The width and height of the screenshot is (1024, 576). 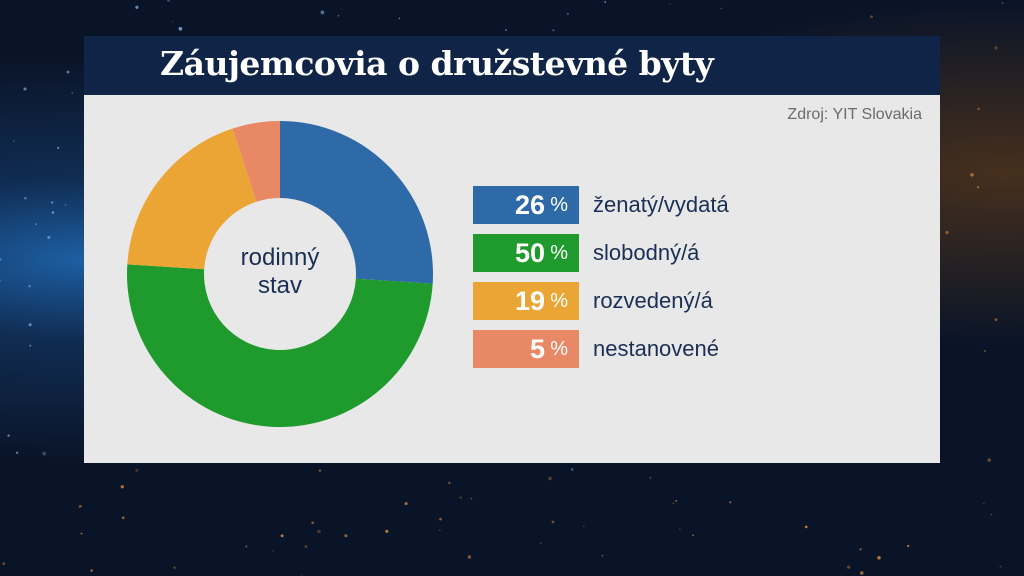 I want to click on legend-label: nestanovené, so click(x=656, y=348).